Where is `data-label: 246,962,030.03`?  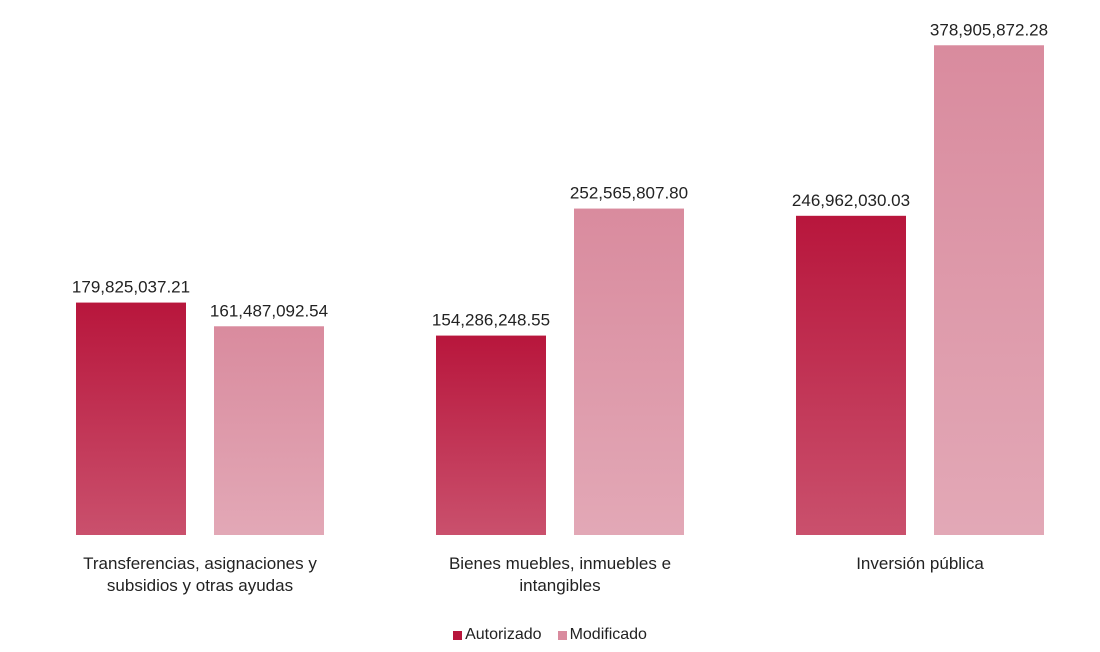
data-label: 246,962,030.03 is located at coordinates (851, 200).